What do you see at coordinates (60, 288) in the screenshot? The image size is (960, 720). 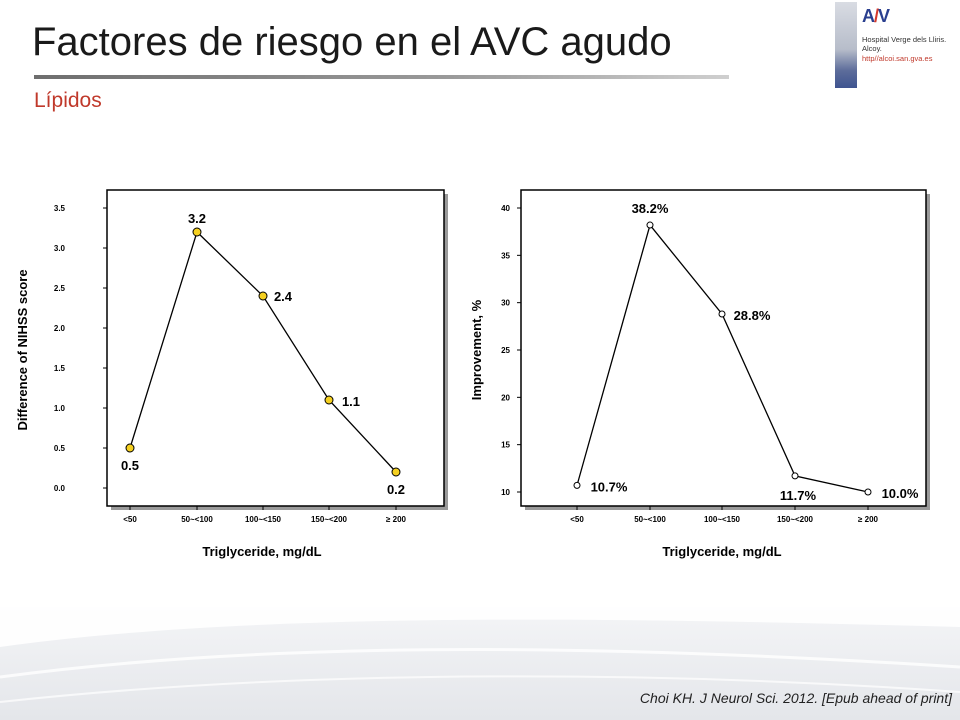 I see `y-tick-label: 2.5` at bounding box center [60, 288].